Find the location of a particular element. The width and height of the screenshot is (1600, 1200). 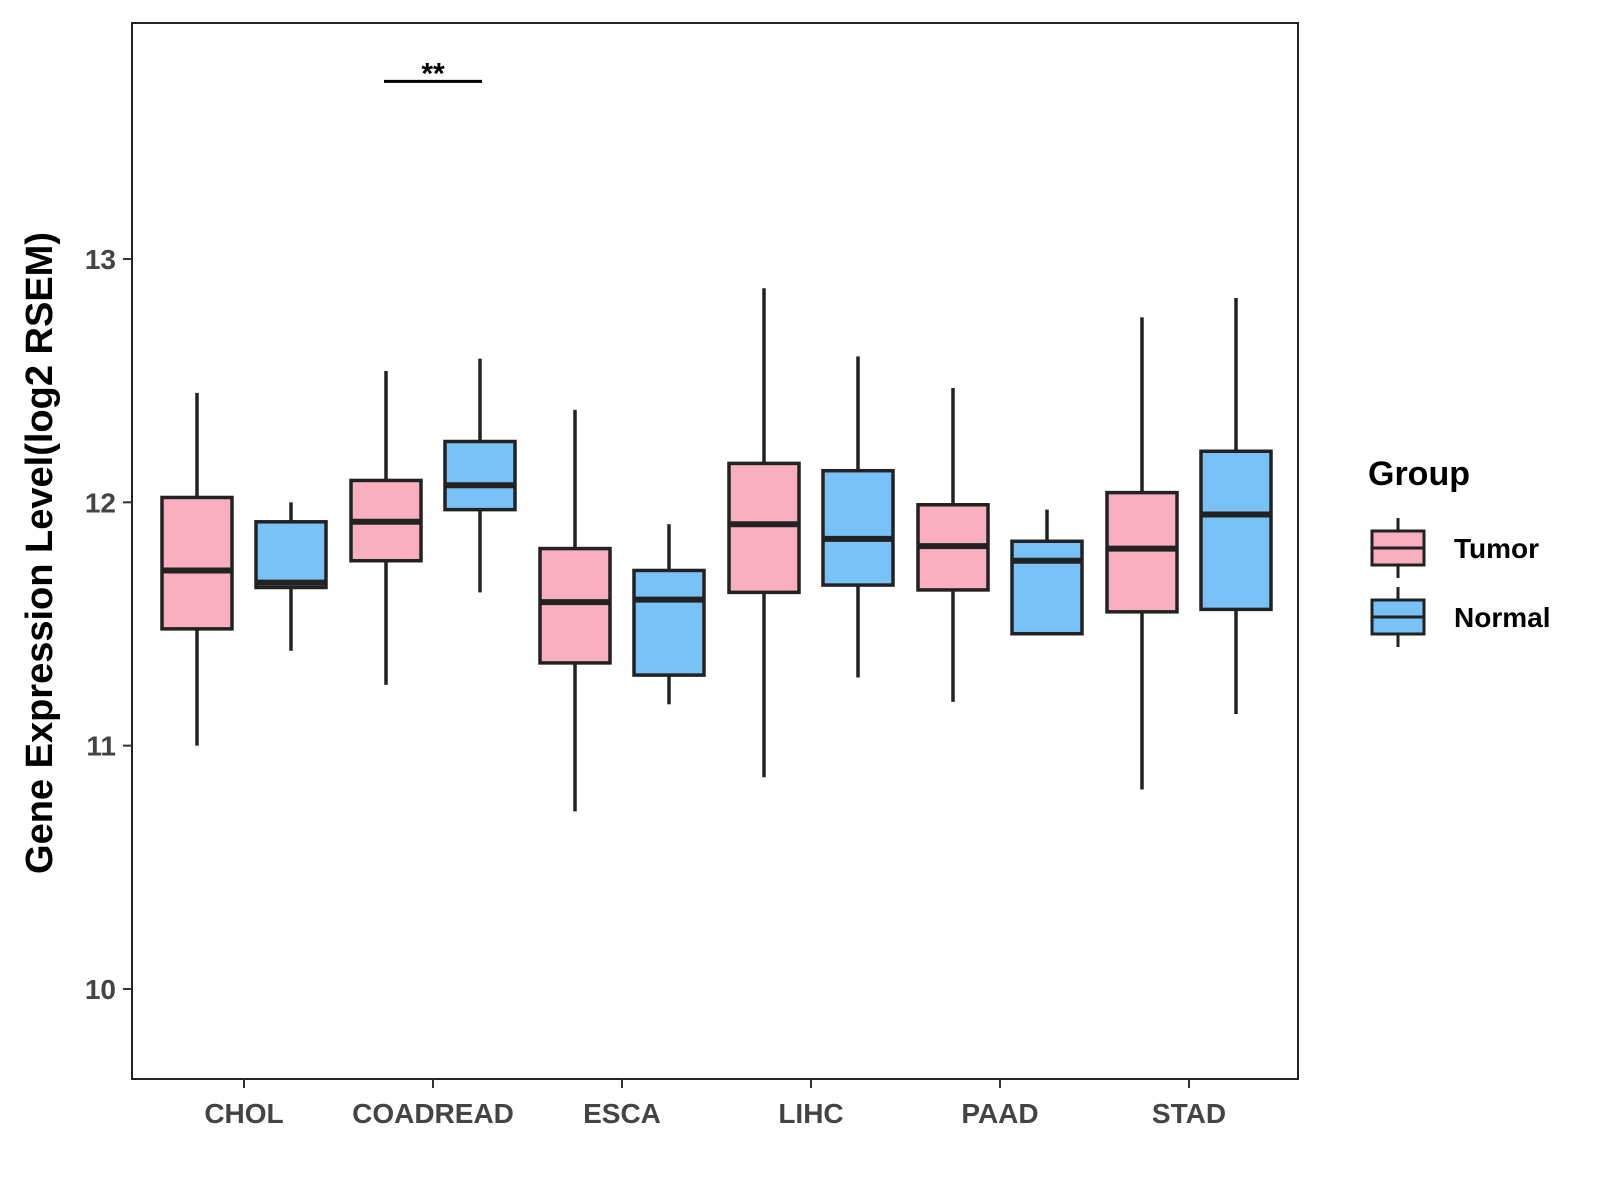

box-normal-paad is located at coordinates (1047, 572).